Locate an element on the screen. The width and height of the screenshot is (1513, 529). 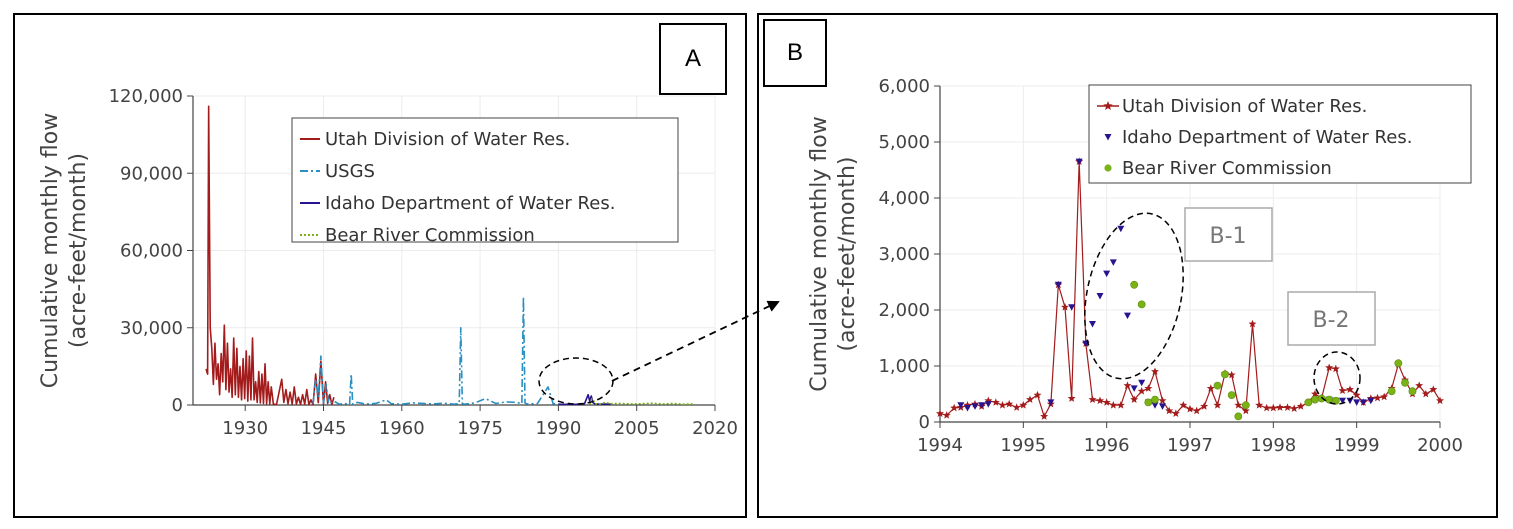
chart-a-xtick-label: 2005 is located at coordinates (637, 428).